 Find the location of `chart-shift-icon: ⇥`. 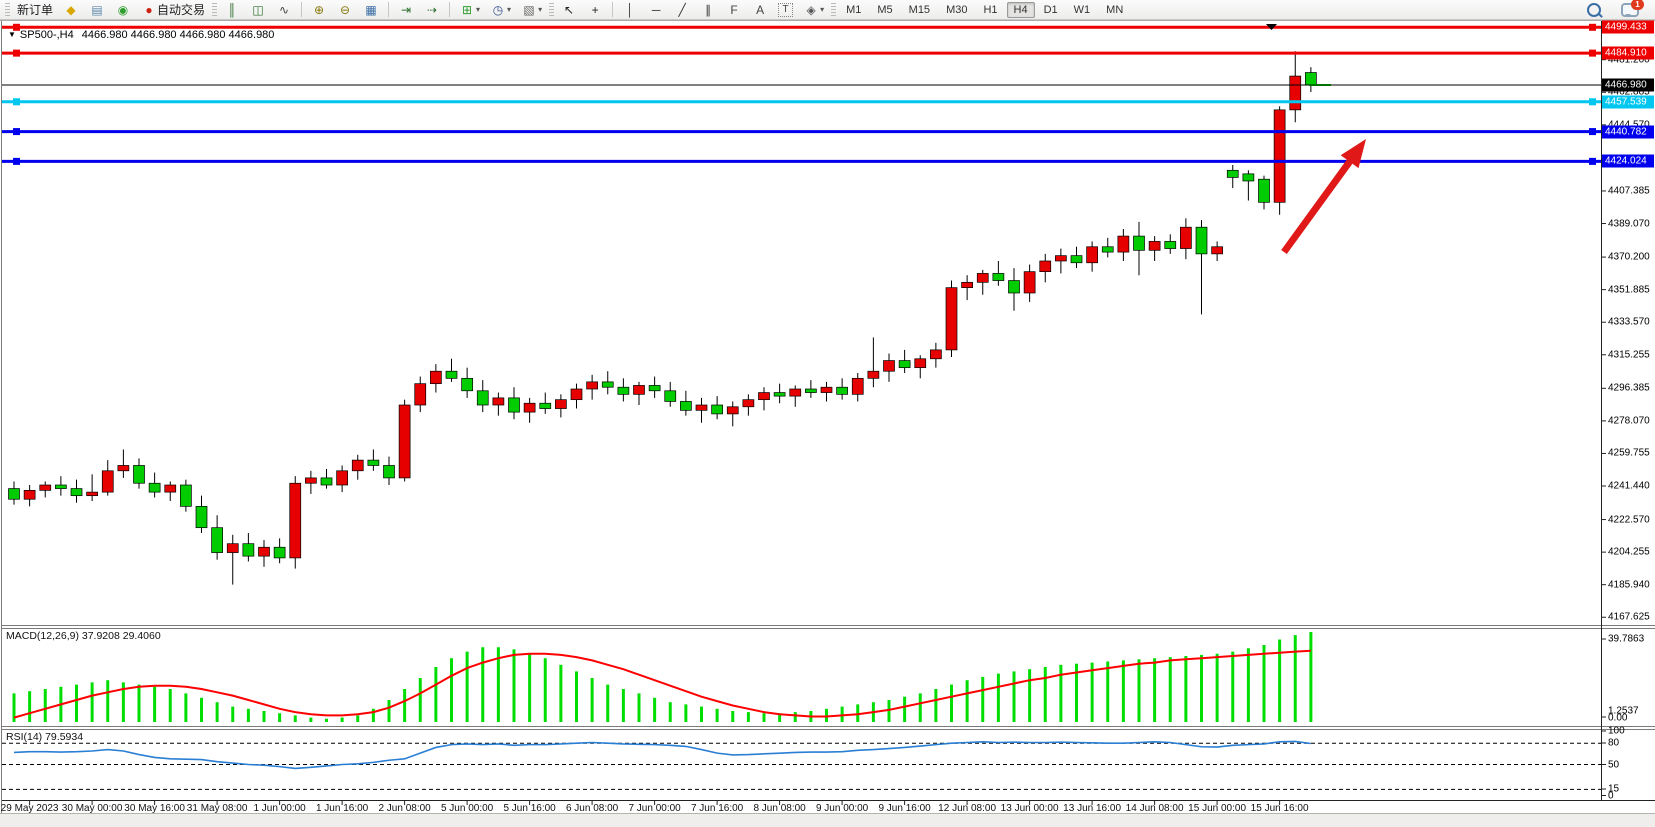

chart-shift-icon: ⇥ is located at coordinates (406, 9).